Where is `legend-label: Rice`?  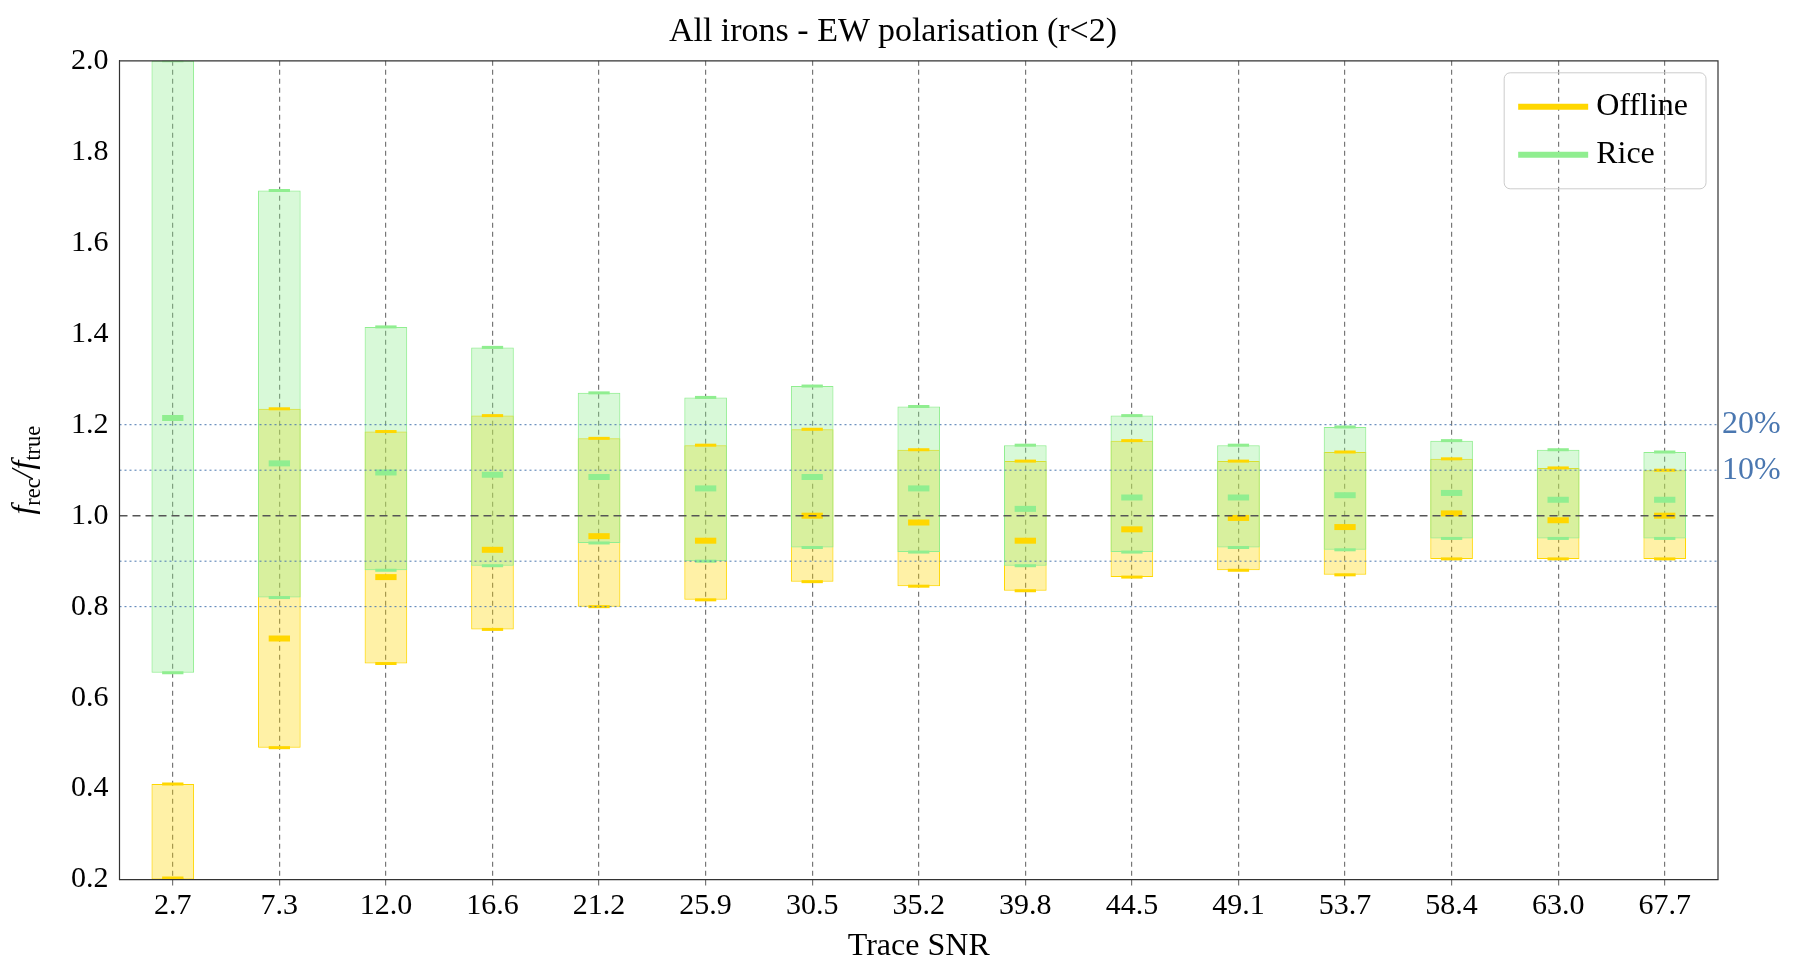 legend-label: Rice is located at coordinates (1625, 152).